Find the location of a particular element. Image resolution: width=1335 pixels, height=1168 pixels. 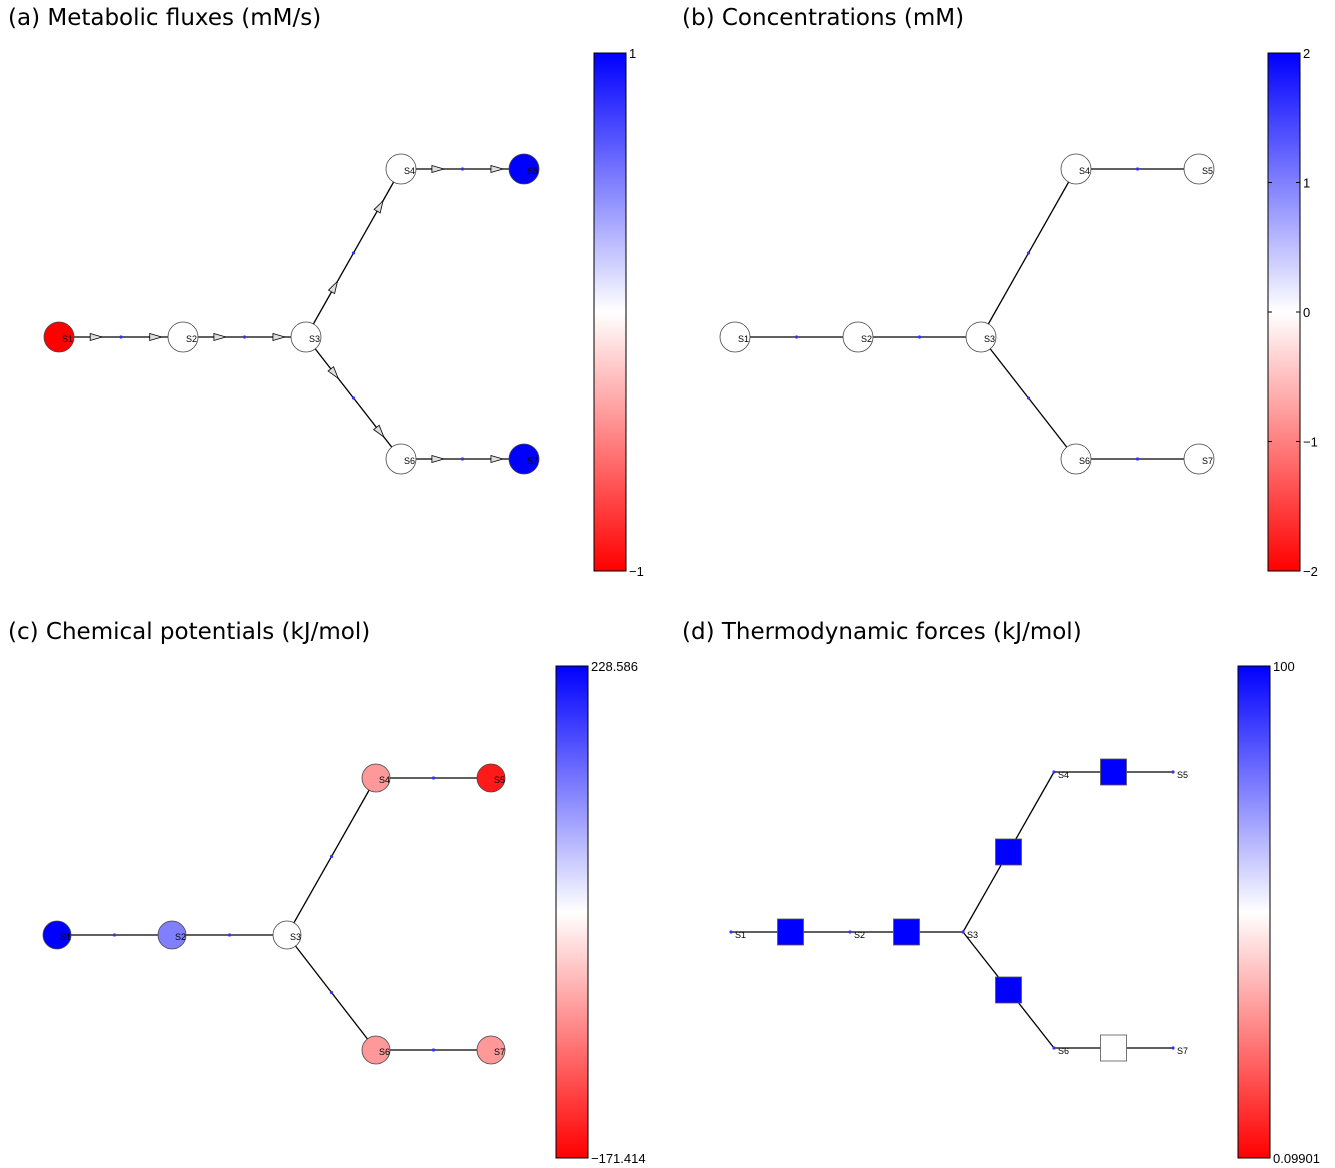

colorbar-tick-label: −2 is located at coordinates (1310, 571).